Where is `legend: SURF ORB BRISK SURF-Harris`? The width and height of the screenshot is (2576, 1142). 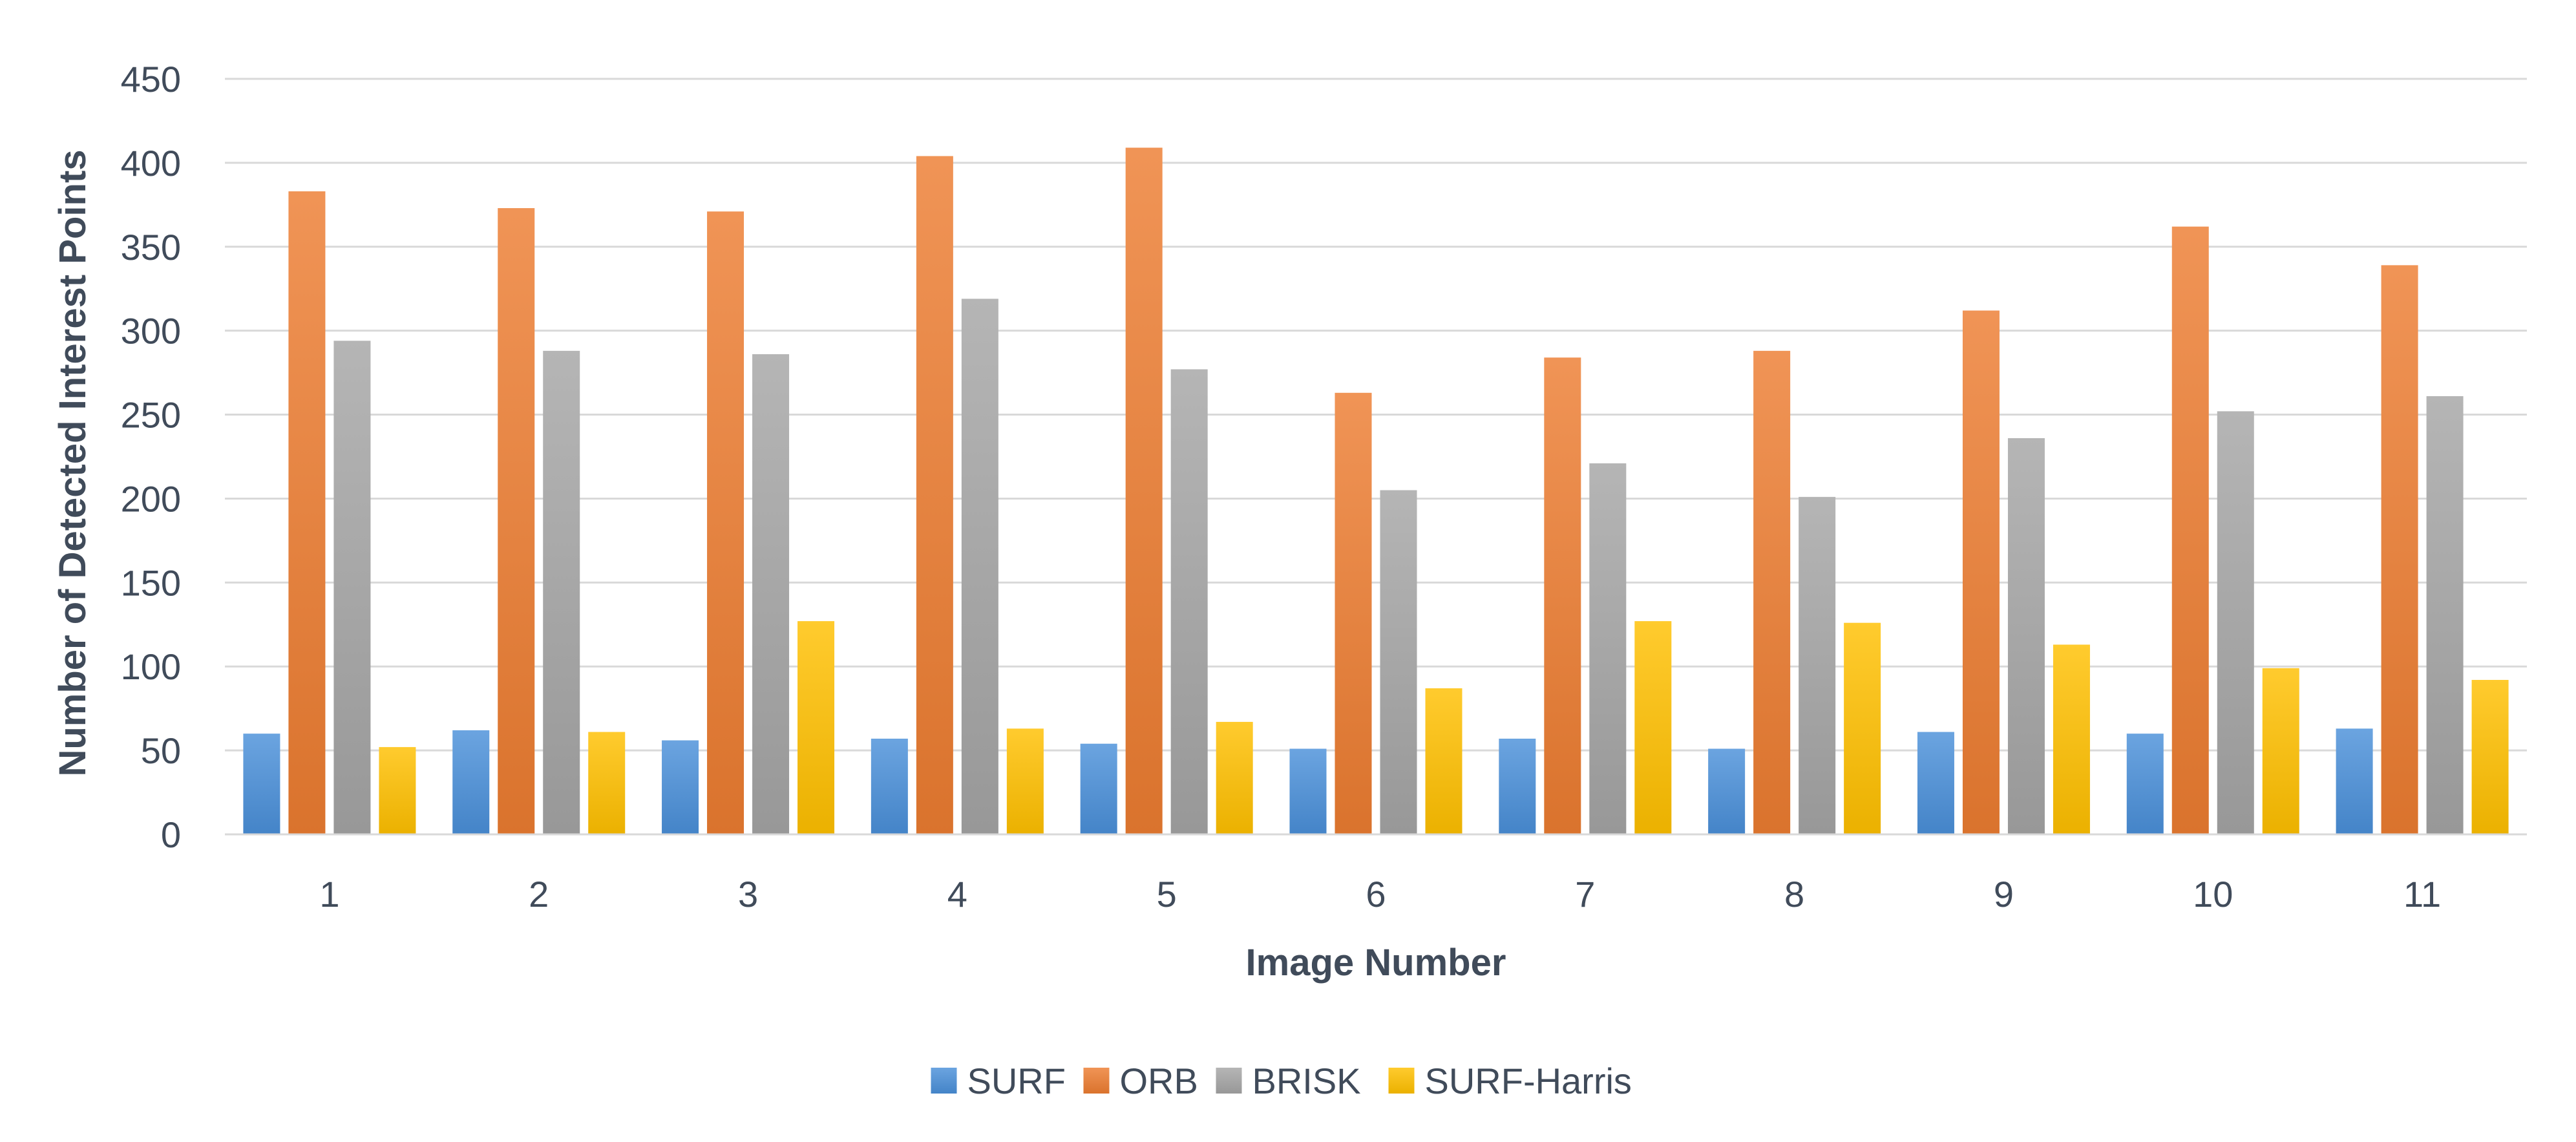
legend: SURF ORB BRISK SURF-Harris is located at coordinates (1281, 1081).